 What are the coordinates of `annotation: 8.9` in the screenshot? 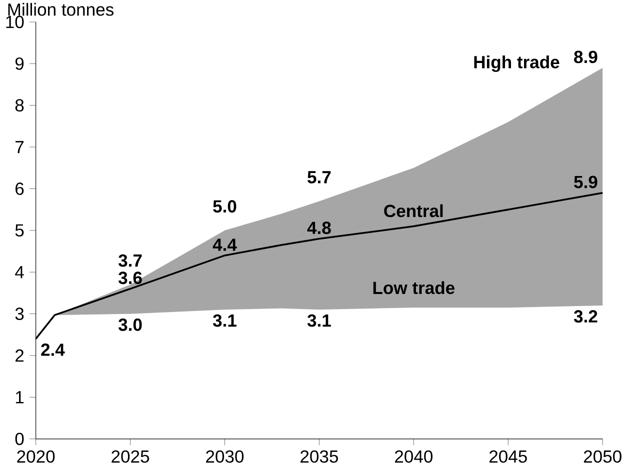 It's located at (586, 57).